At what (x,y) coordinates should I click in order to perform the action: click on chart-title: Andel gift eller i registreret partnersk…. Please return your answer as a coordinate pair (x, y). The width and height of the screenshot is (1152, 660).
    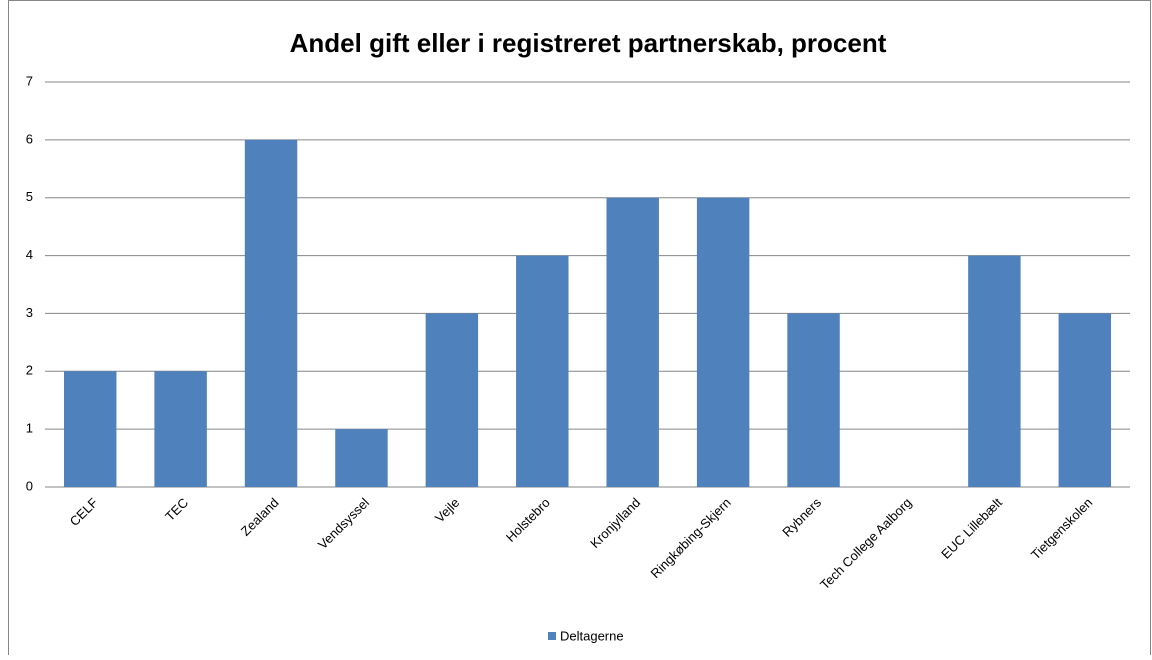
    Looking at the image, I should click on (588, 43).